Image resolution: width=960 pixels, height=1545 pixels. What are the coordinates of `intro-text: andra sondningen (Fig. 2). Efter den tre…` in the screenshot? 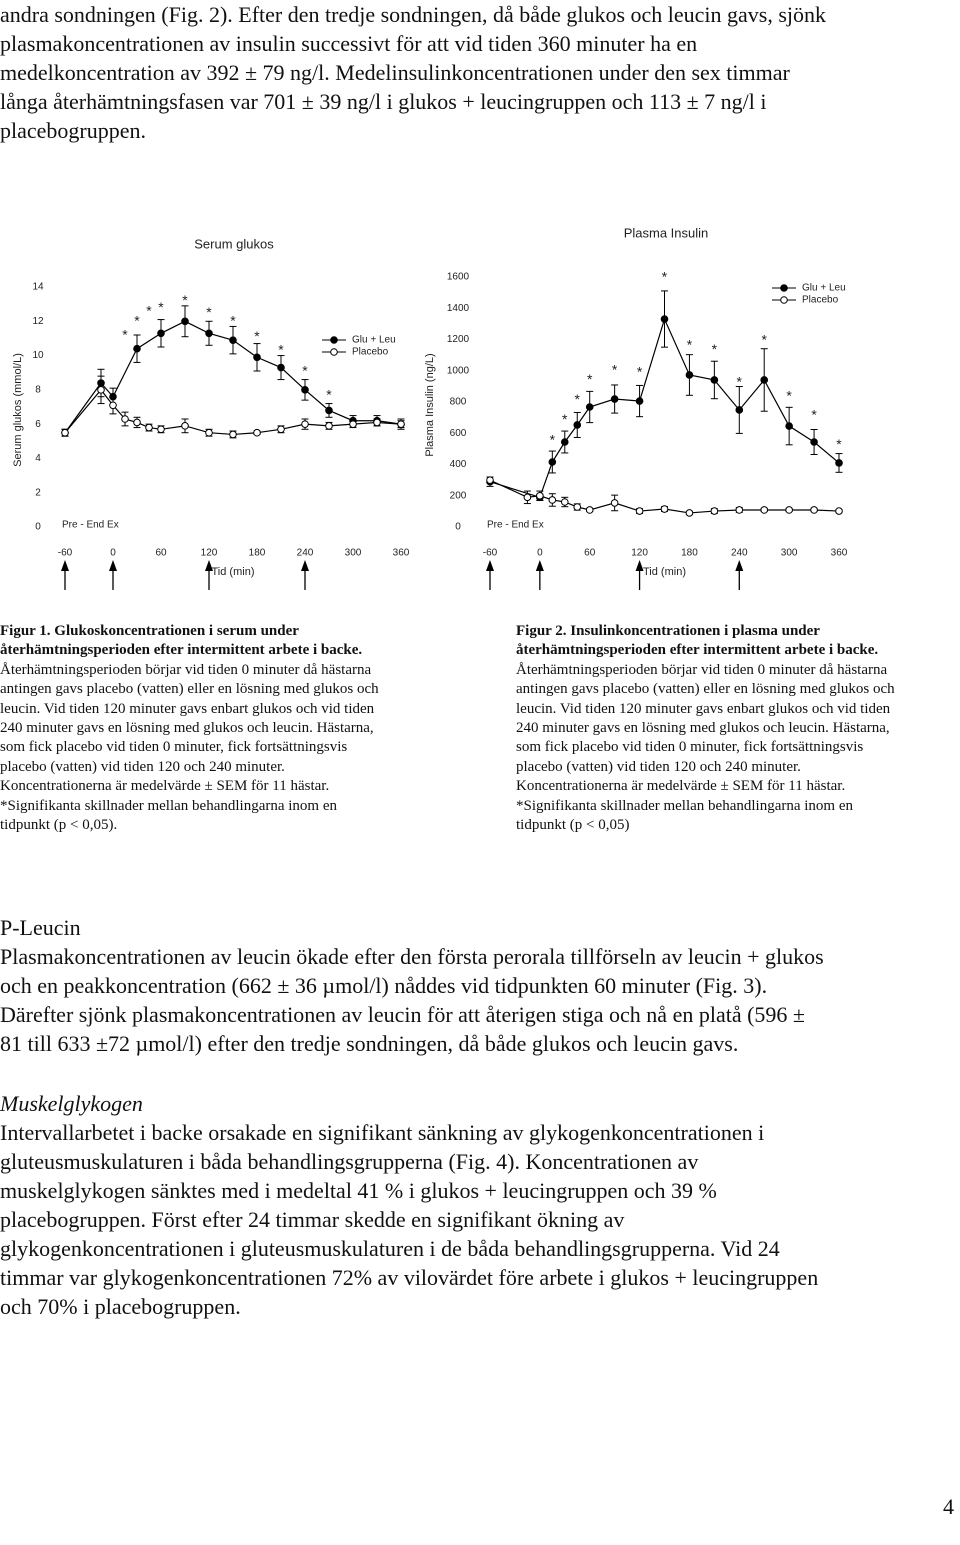 It's located at (413, 72).